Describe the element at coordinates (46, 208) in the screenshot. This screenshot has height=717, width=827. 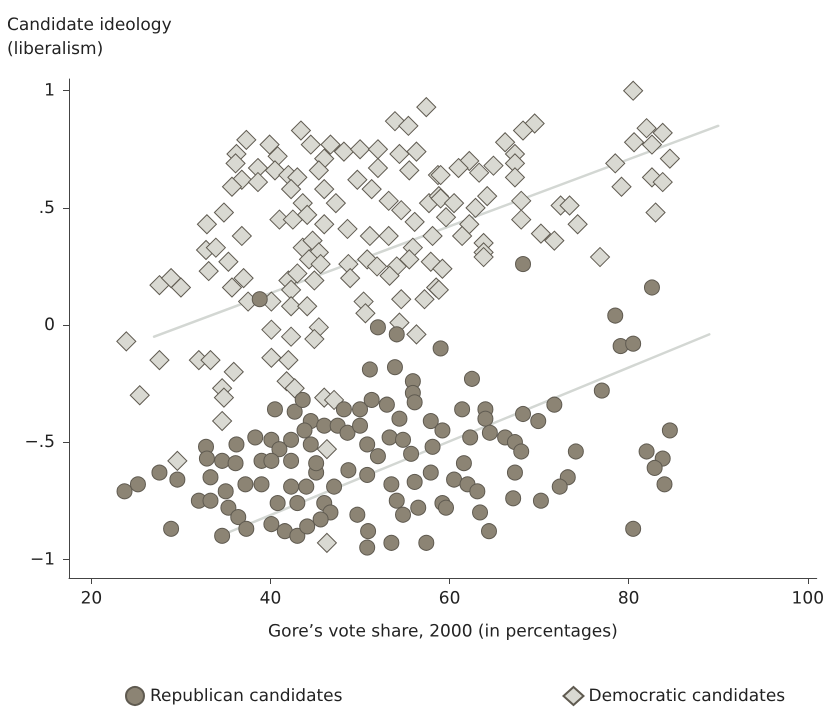
I see `y-tick-label: .5` at that location.